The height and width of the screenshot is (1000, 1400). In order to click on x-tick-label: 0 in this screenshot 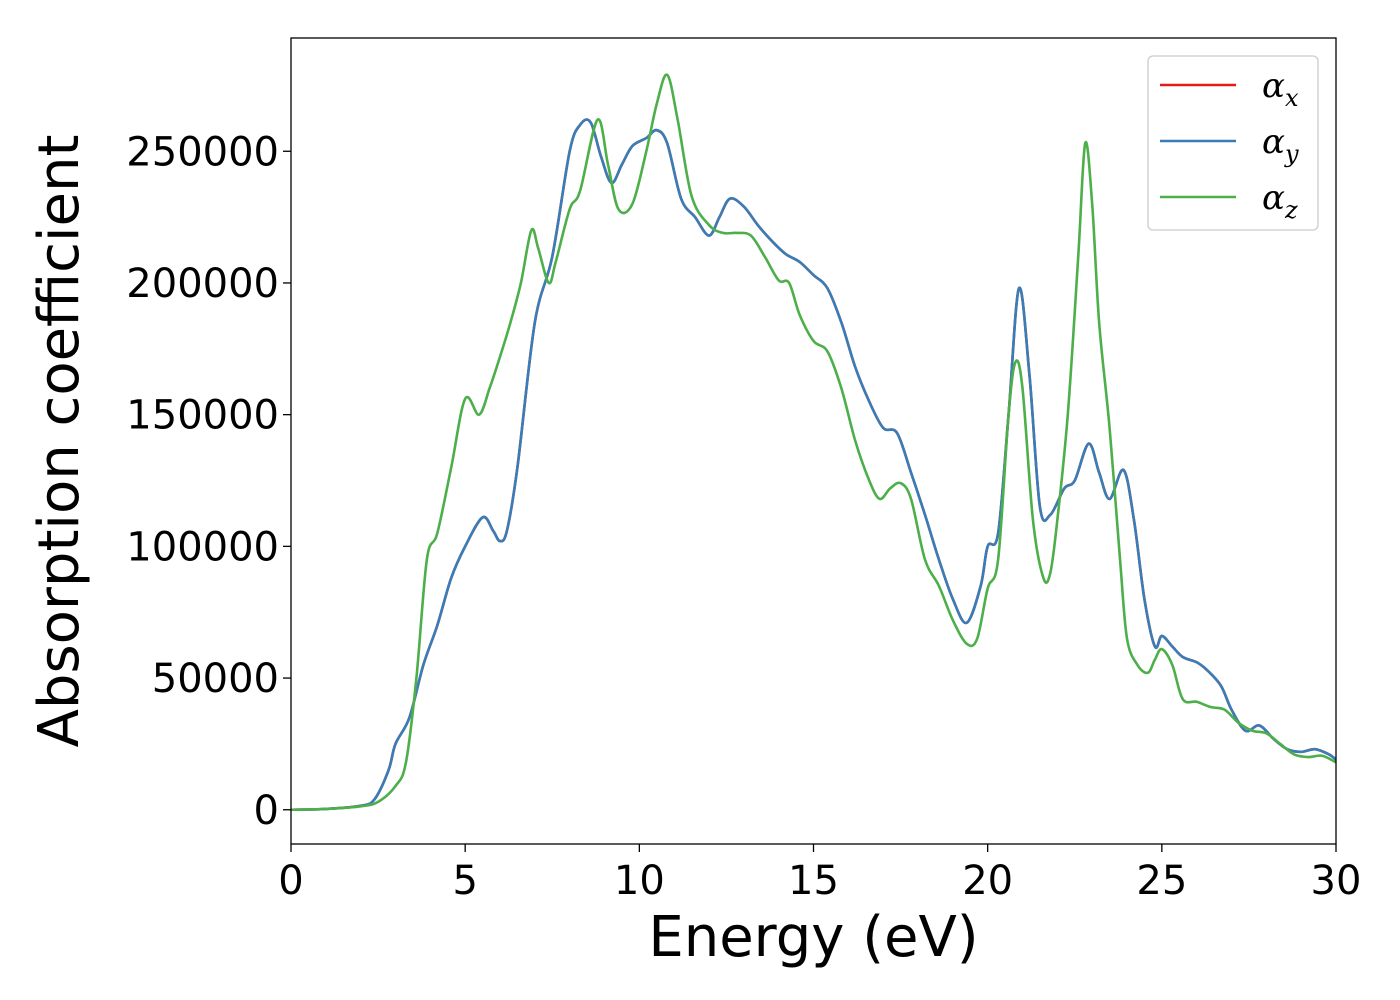, I will do `click(290, 881)`.